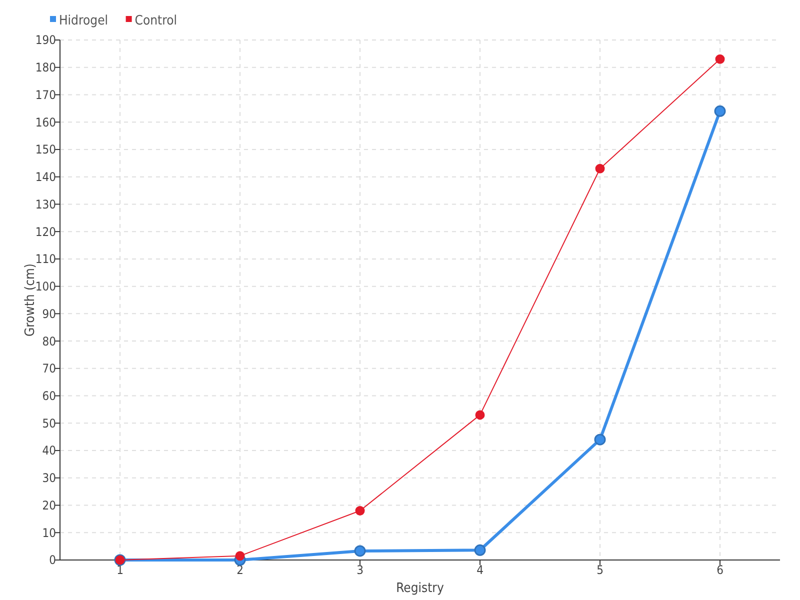  What do you see at coordinates (49, 505) in the screenshot?
I see `y-tick-label: 20` at bounding box center [49, 505].